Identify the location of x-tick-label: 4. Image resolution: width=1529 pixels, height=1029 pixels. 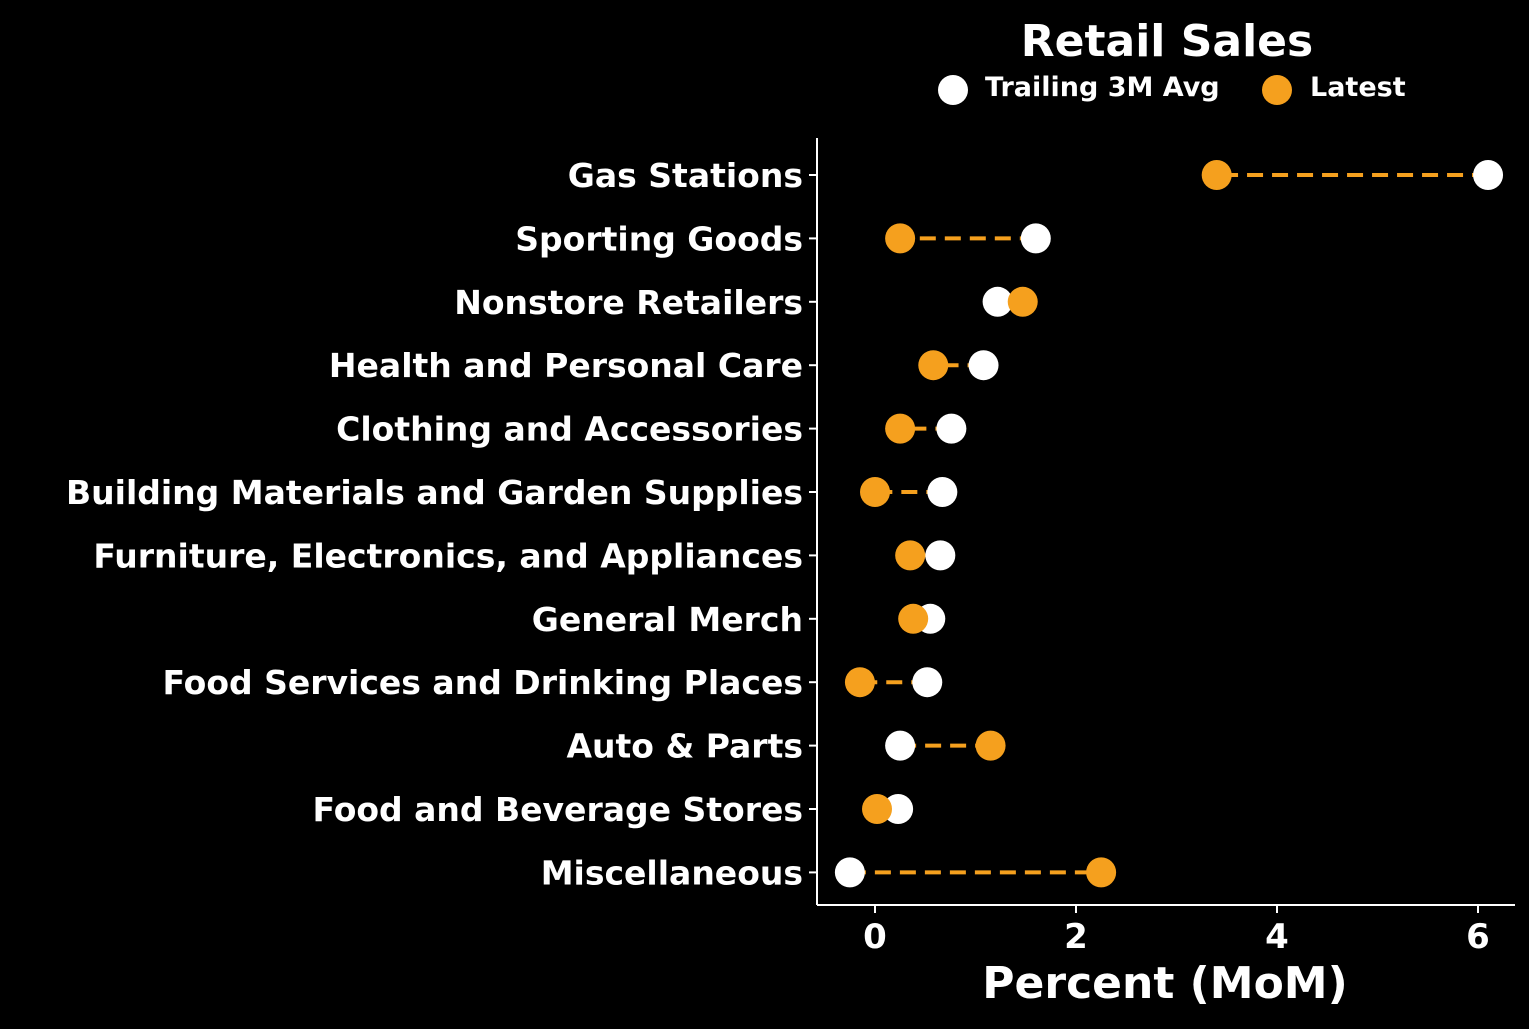
(1277, 937).